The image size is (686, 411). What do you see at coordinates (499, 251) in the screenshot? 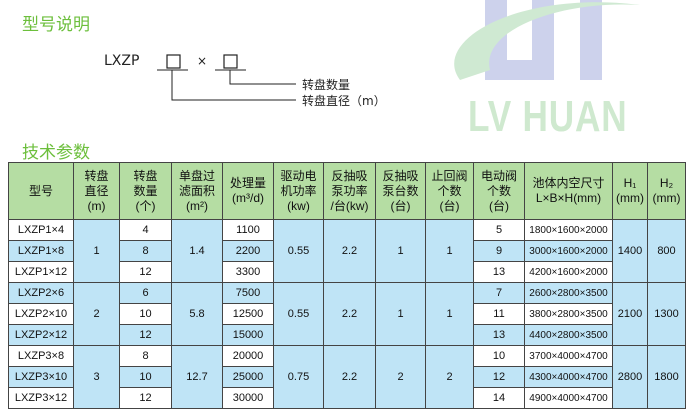
I see `cell-electric-valves: 9` at bounding box center [499, 251].